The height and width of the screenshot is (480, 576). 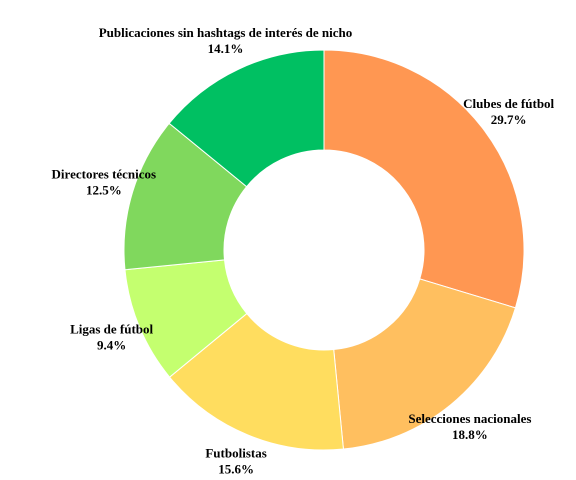 What do you see at coordinates (226, 48) in the screenshot?
I see `slice-value-label: 14.1%` at bounding box center [226, 48].